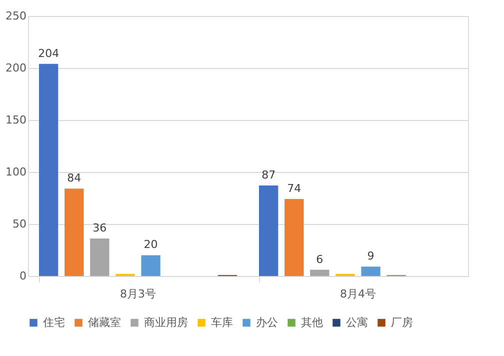 This screenshot has width=504, height=356. Describe the element at coordinates (312, 322) in the screenshot. I see `legend-label: 其他` at that location.